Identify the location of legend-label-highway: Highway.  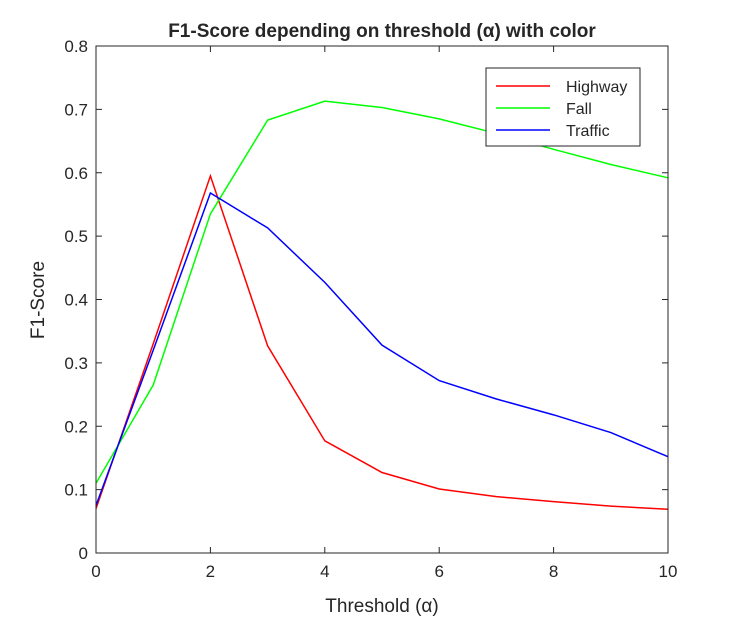
(596, 87).